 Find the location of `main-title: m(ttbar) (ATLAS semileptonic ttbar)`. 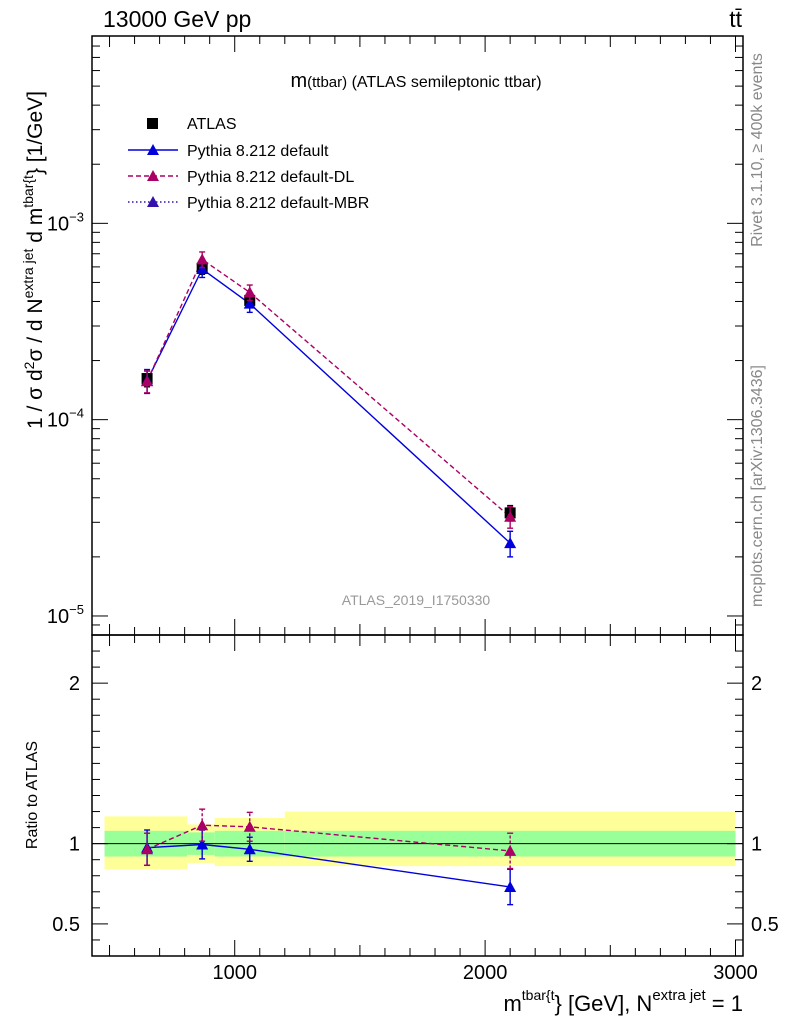

main-title: m(ttbar) (ATLAS semileptonic ttbar) is located at coordinates (415, 81).